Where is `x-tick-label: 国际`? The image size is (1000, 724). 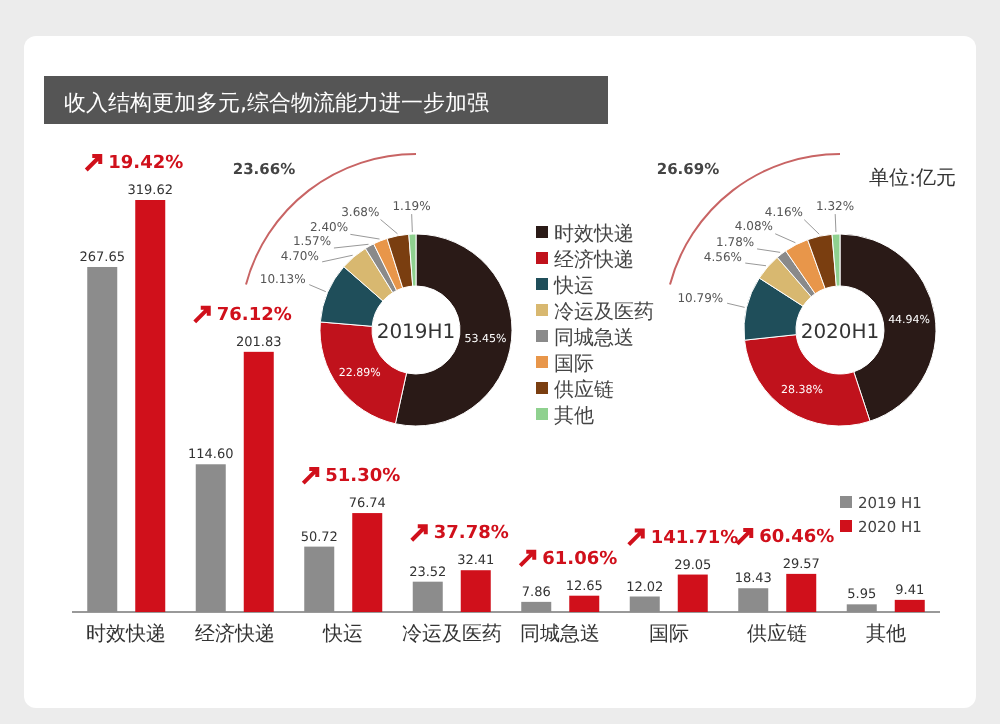
x-tick-label: 国际 is located at coordinates (668, 635).